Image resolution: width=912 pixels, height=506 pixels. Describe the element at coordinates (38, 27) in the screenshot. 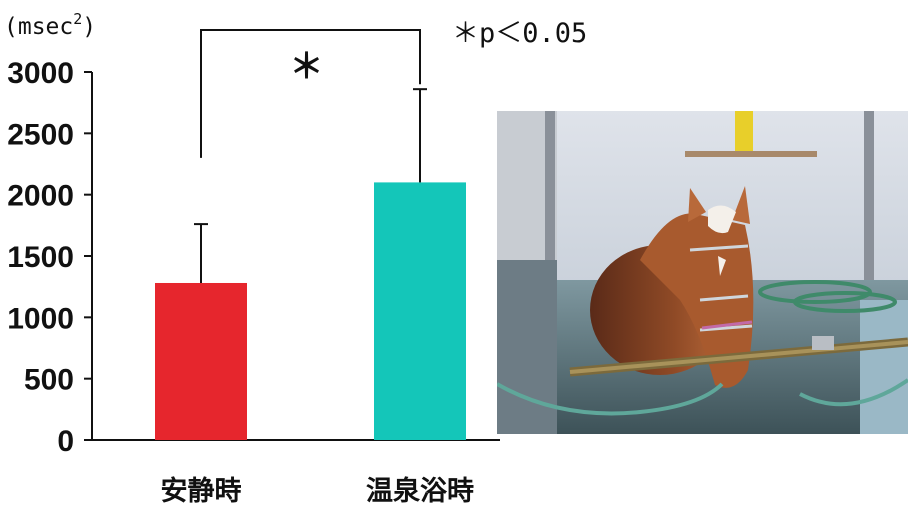

I see `y-unit-text: (msec` at that location.